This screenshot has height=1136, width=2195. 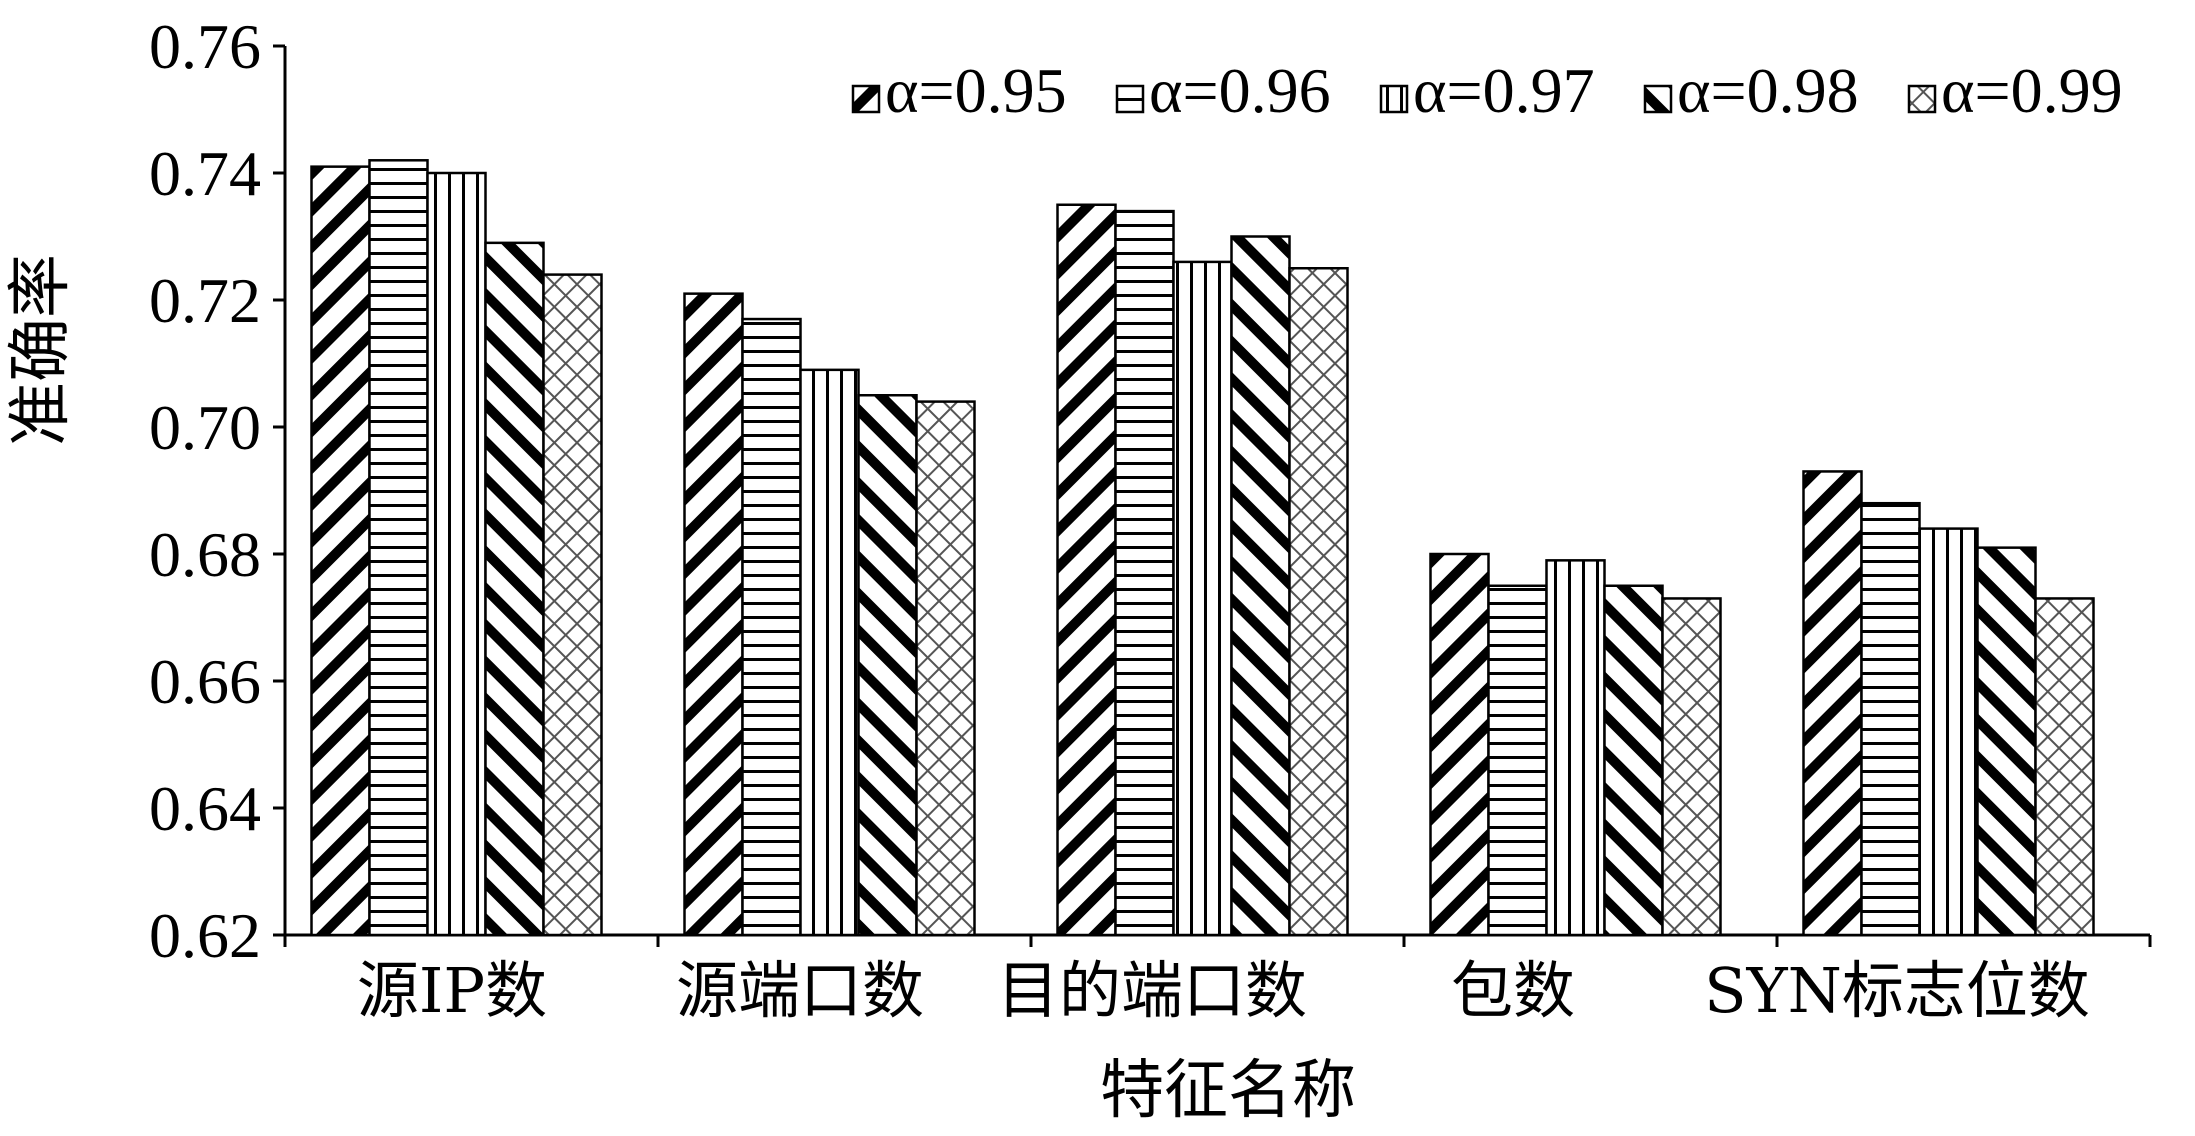 I want to click on legend-label: α=0.98, so click(x=1768, y=90).